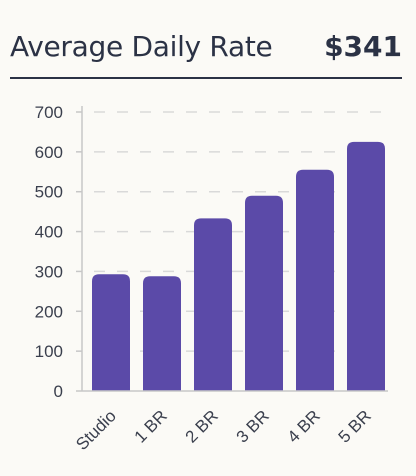  I want to click on y-tick-label: 0, so click(58, 391).